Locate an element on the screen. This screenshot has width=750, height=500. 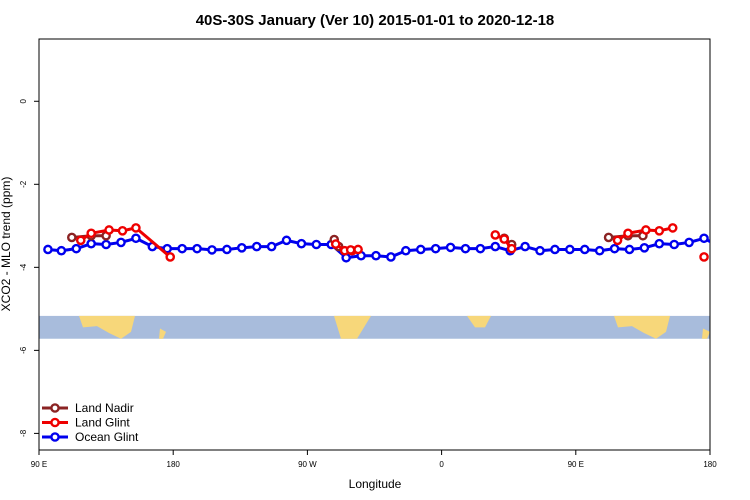
x-tick-label: 0 is located at coordinates (441, 464).